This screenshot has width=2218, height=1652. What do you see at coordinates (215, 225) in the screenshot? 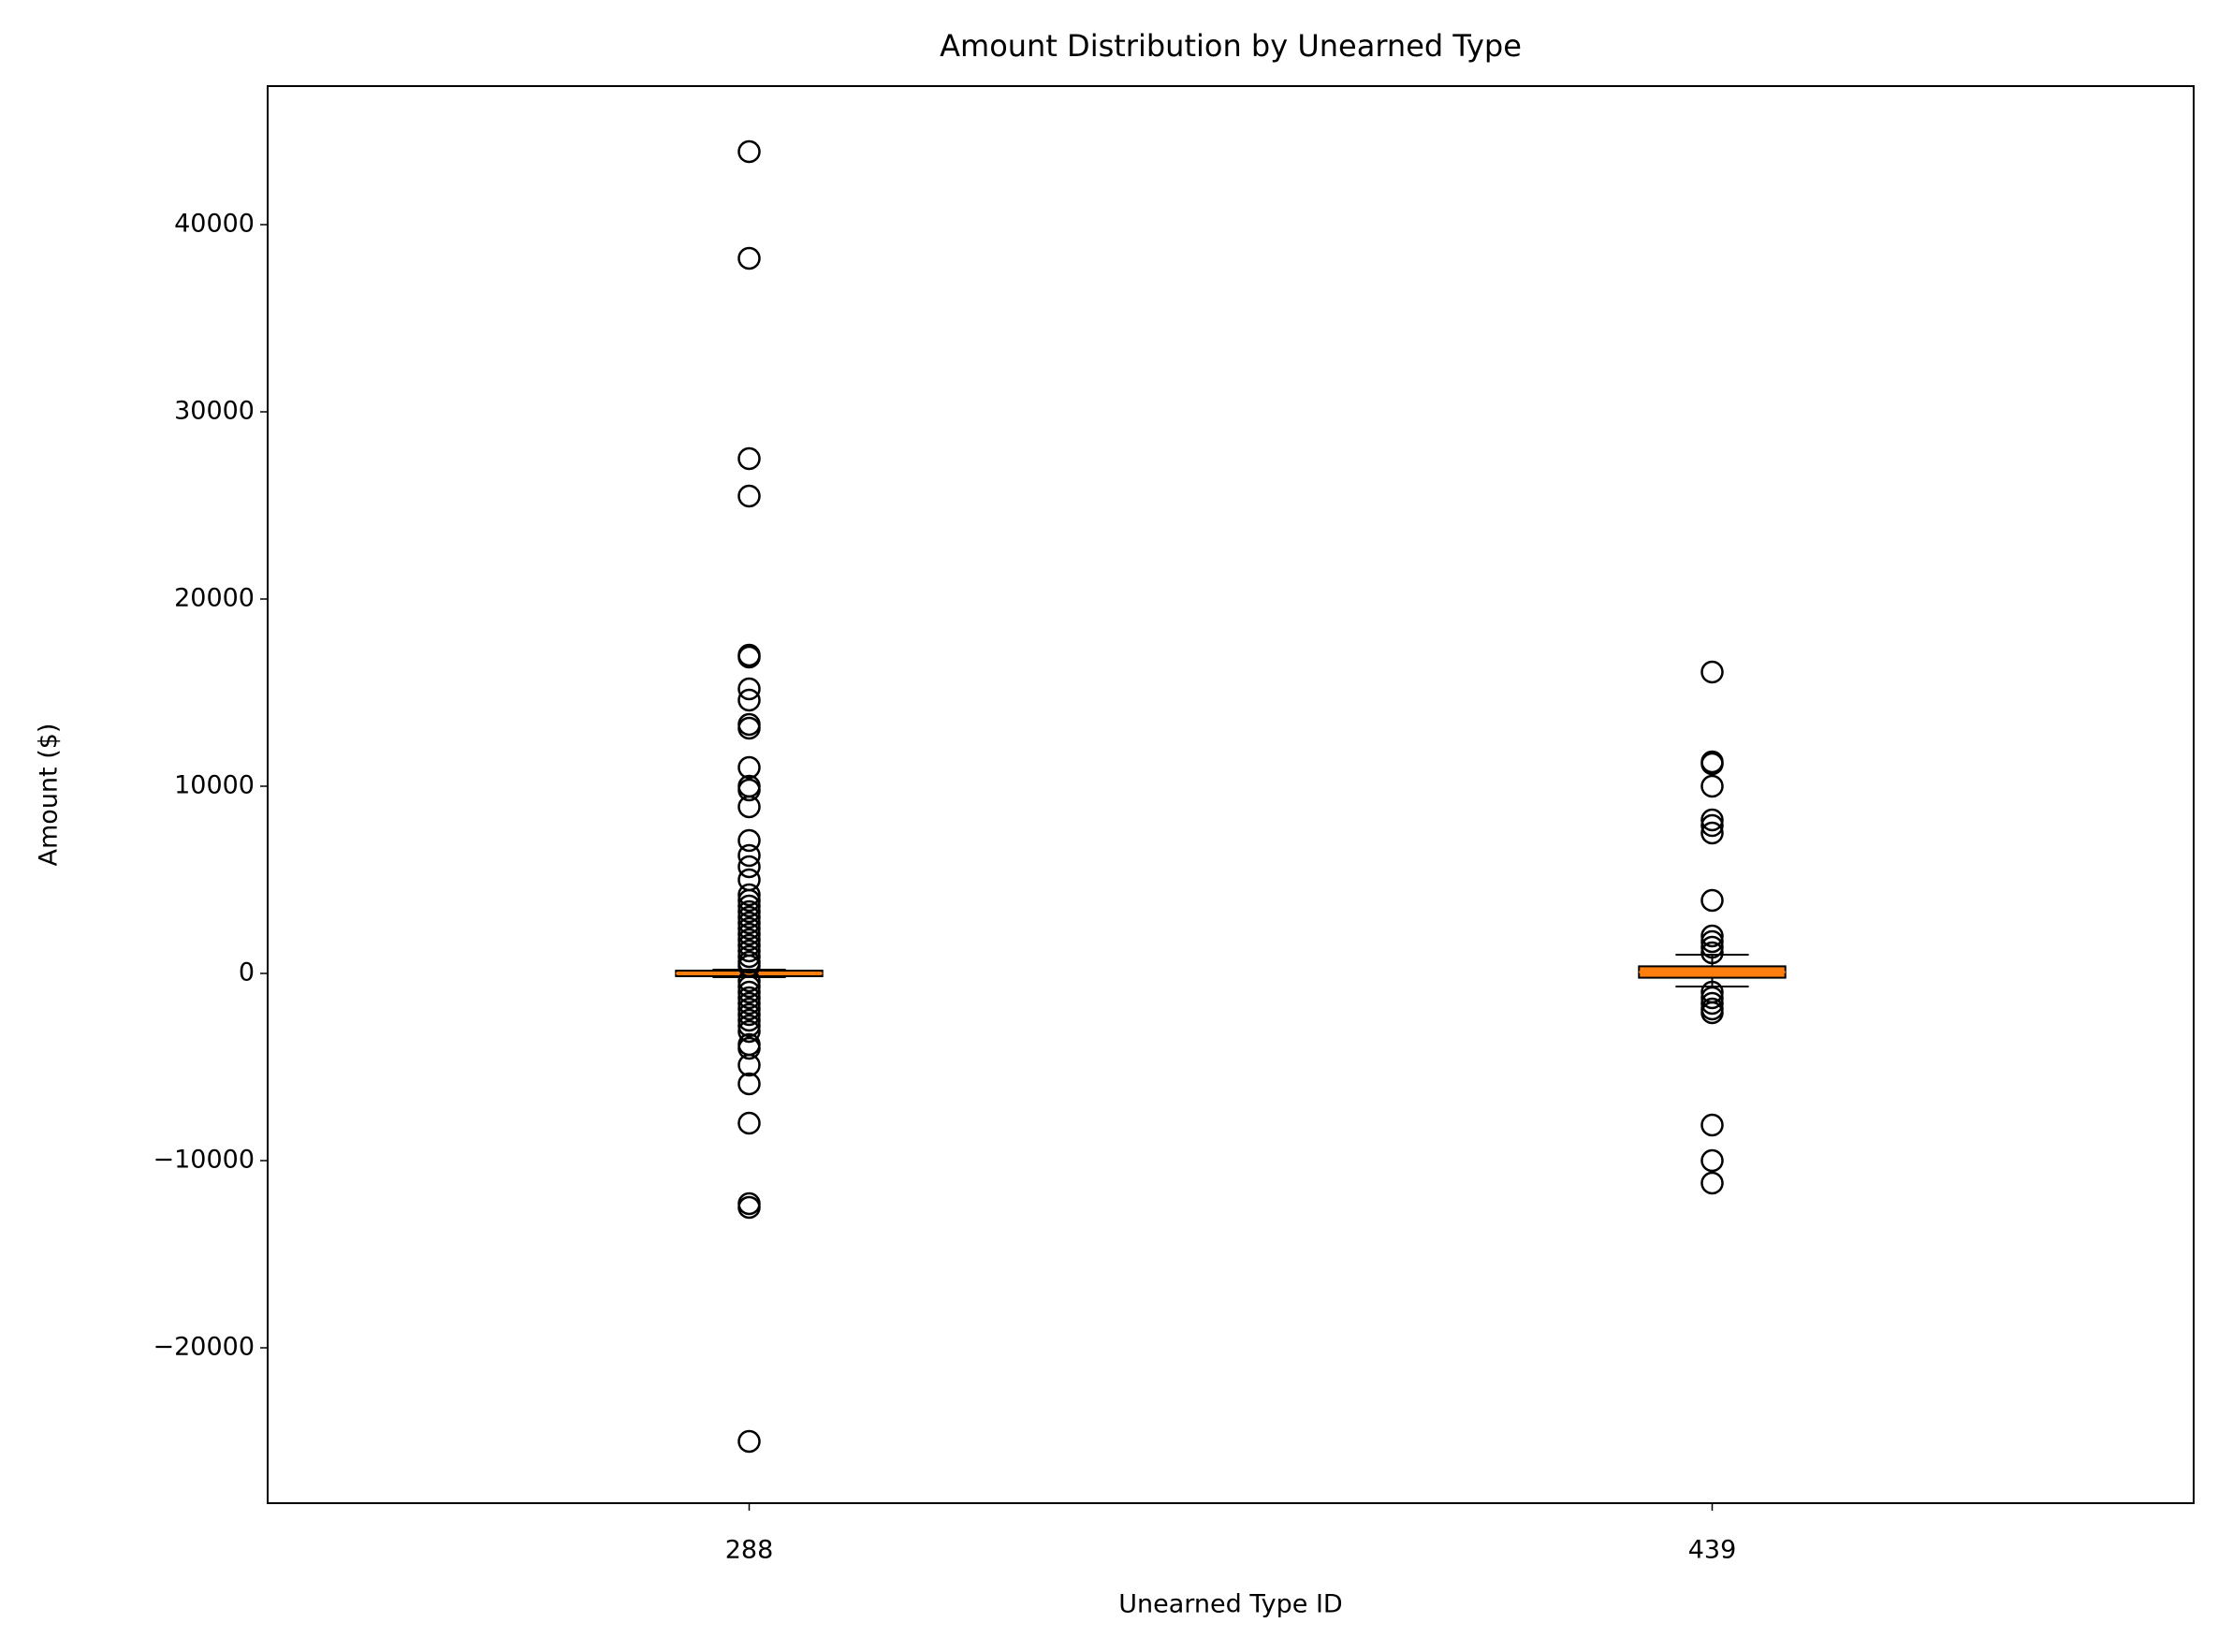
I see `y-tick-label: 40000` at bounding box center [215, 225].